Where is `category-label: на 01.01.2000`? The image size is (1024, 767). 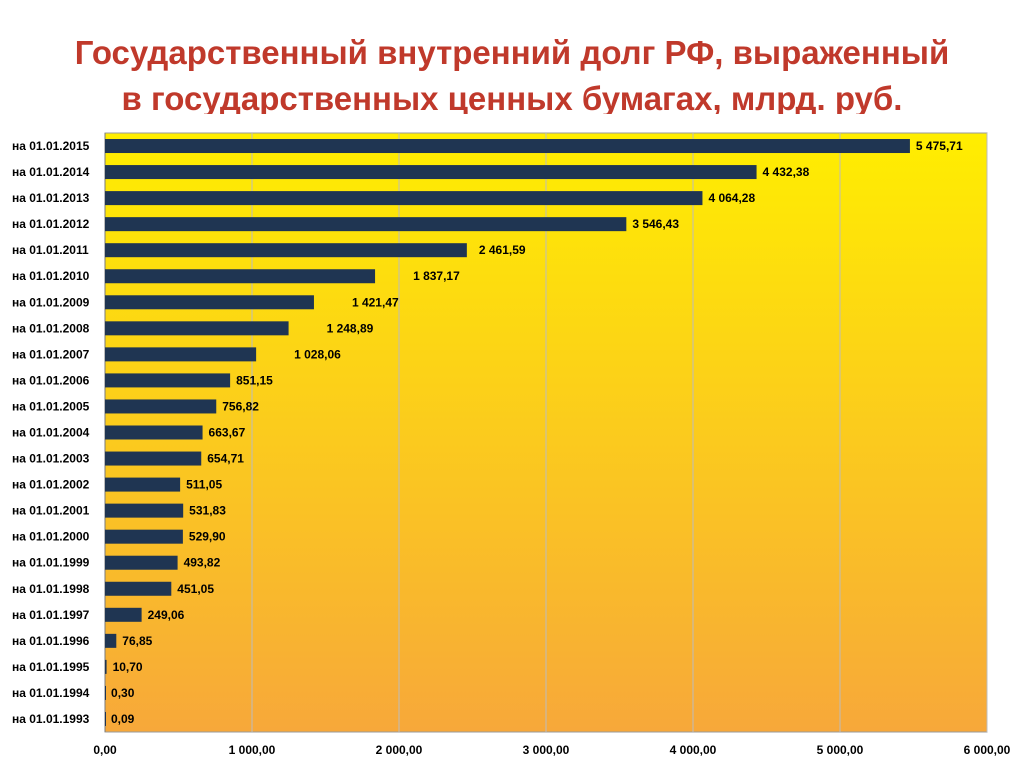 category-label: на 01.01.2000 is located at coordinates (51, 537).